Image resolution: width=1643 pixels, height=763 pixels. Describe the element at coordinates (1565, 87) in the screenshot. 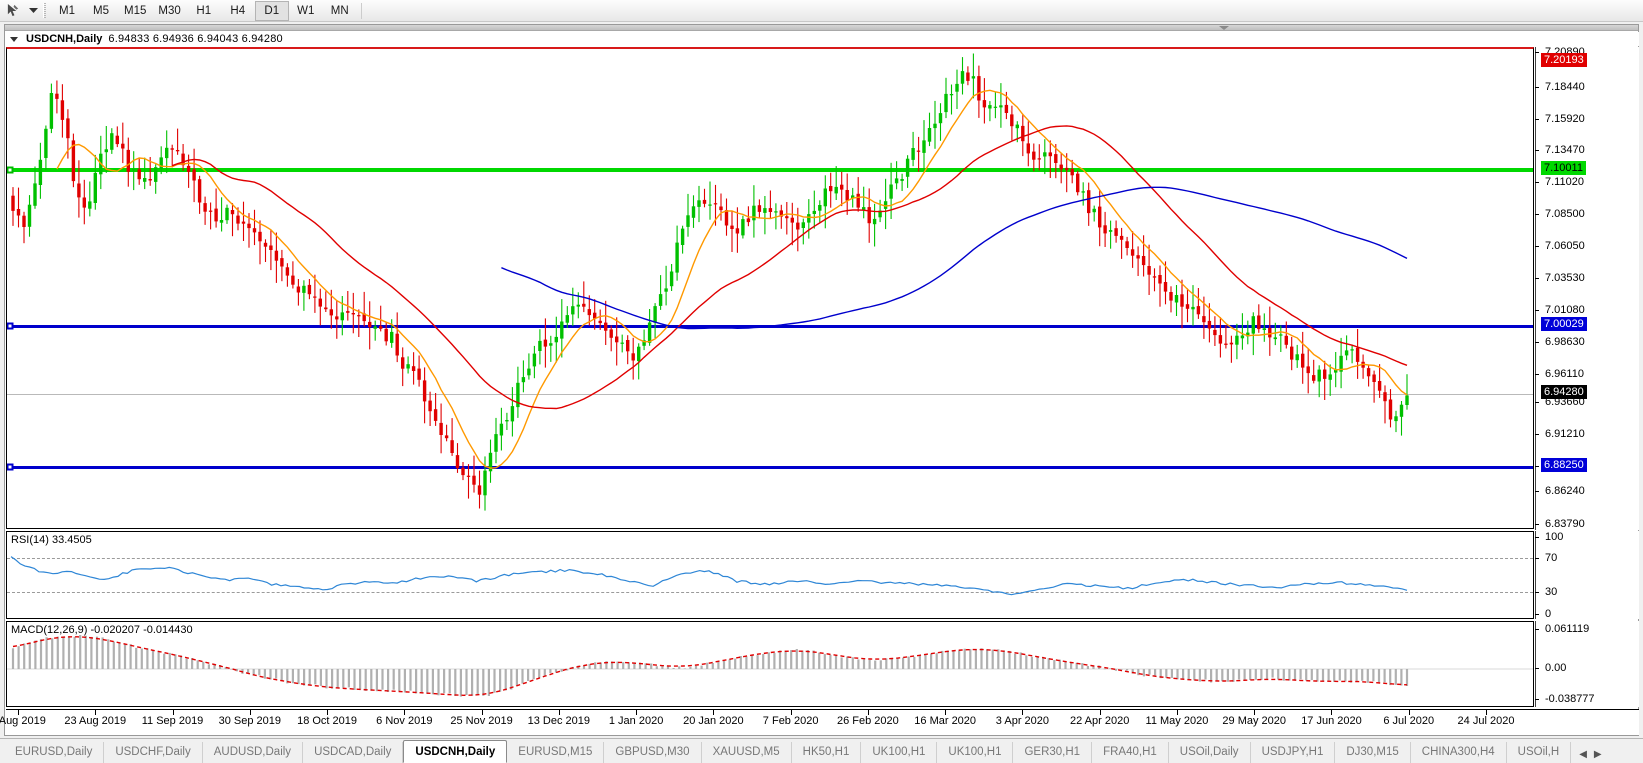

I see `price-tick-1: 7.18440` at that location.